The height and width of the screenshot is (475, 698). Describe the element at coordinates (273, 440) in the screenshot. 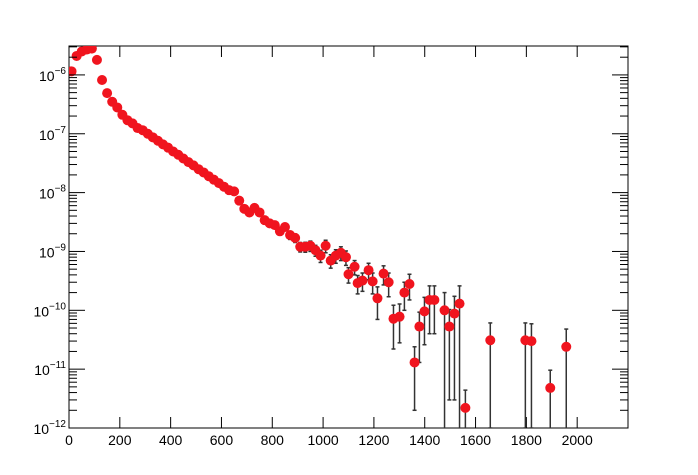

I see `x-tick-label: 800` at that location.